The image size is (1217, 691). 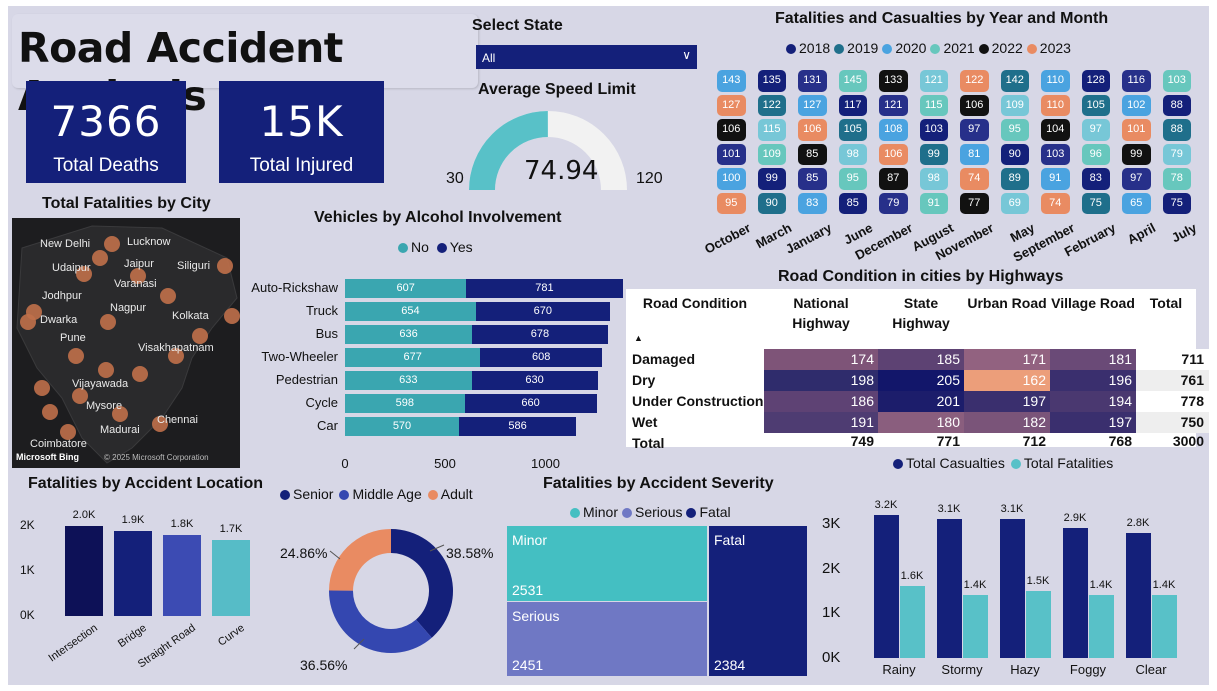 What do you see at coordinates (518, 426) in the screenshot?
I see `alcohol-bar-yes: 586` at bounding box center [518, 426].